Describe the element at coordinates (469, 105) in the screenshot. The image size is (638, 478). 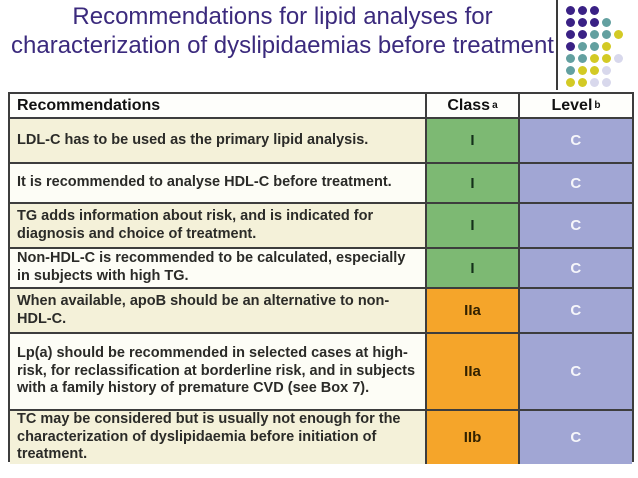
I see `class-header-label: Class` at that location.